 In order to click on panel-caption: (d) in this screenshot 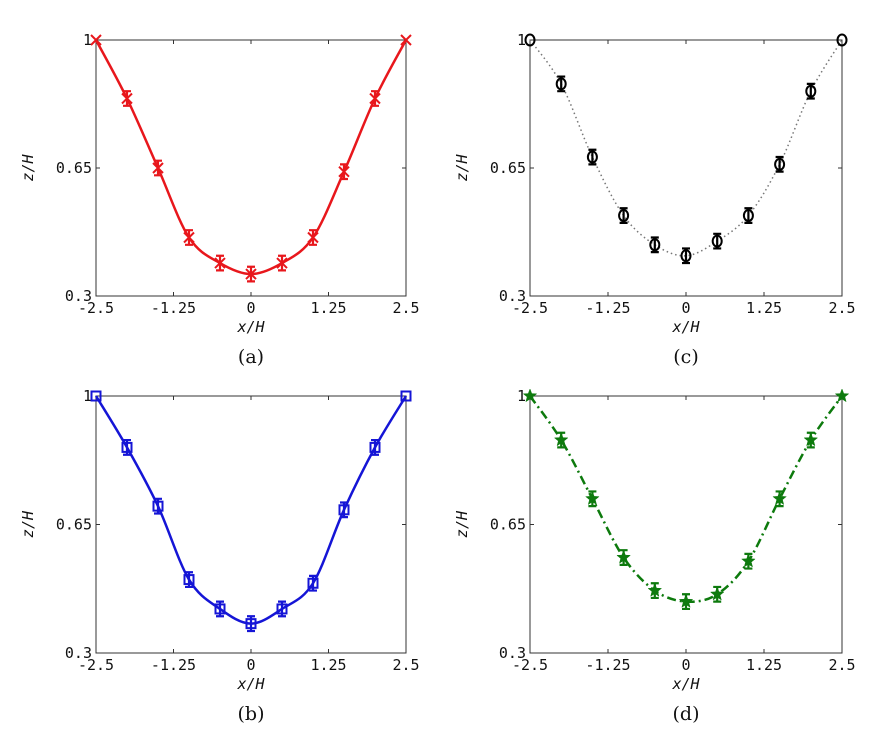, I will do `click(686, 714)`.